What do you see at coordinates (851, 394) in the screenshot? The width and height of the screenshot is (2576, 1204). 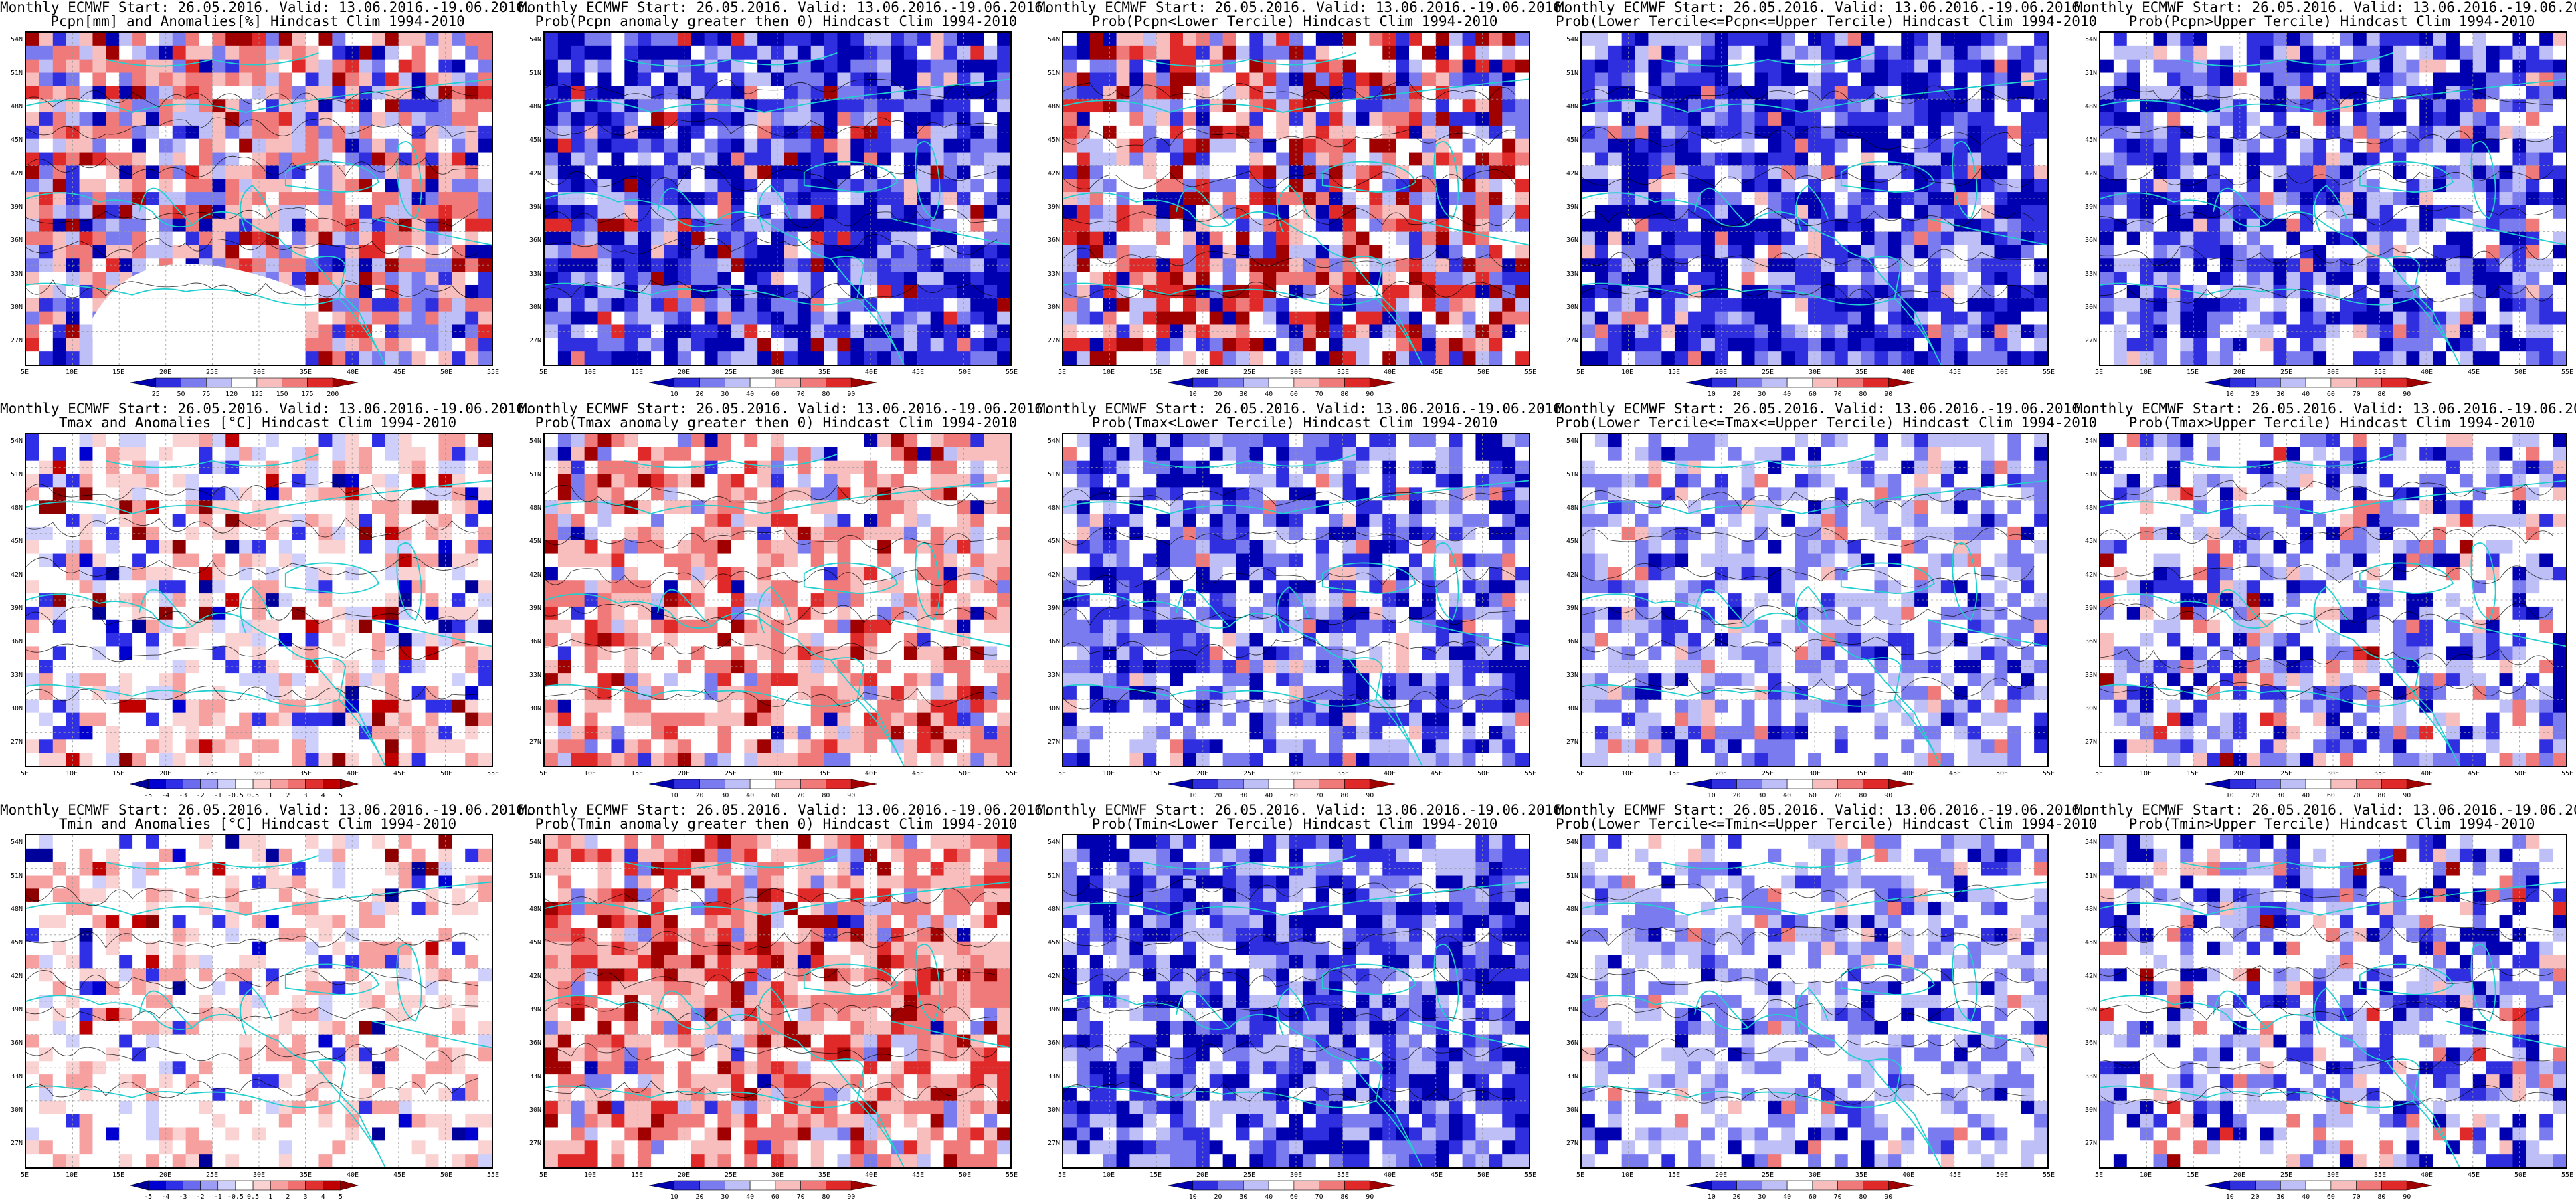 I see `colorbar-tick-label: 90` at bounding box center [851, 394].